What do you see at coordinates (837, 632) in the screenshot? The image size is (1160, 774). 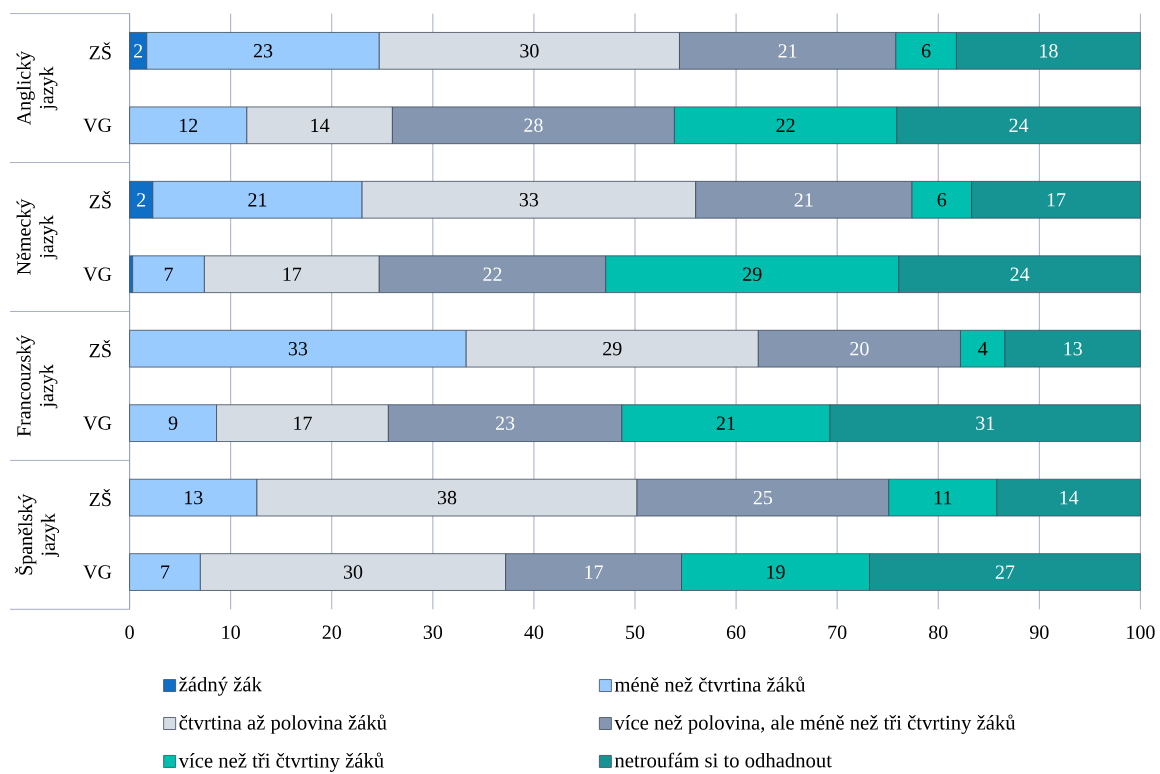 I see `x-tick-label: 70` at bounding box center [837, 632].